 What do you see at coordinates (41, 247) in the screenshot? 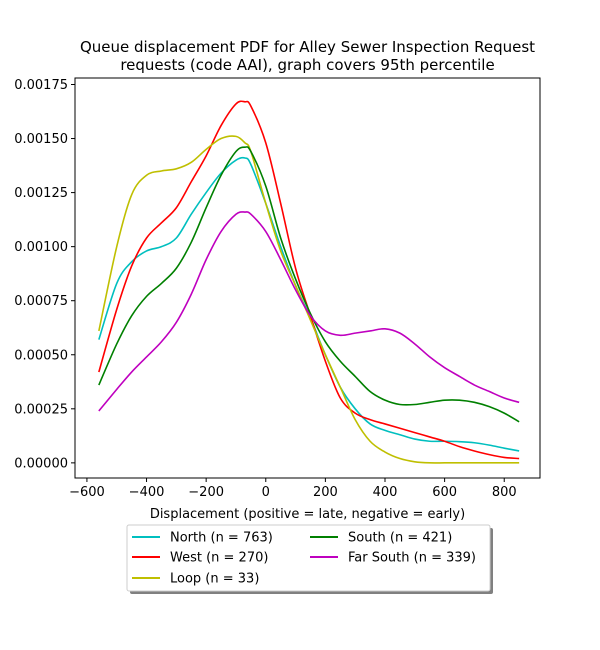
I see `y-tick-label: 0.00100` at bounding box center [41, 247].